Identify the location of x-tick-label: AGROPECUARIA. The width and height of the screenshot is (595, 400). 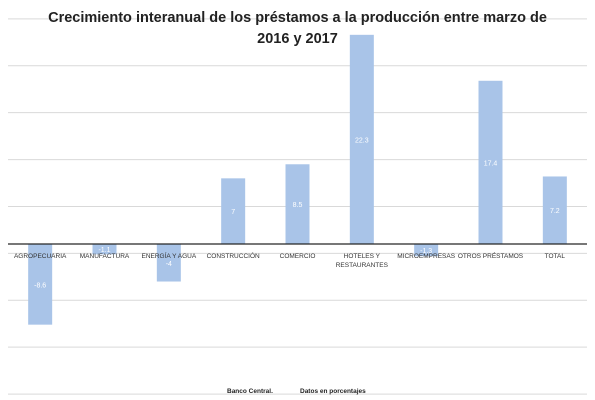
(40, 256).